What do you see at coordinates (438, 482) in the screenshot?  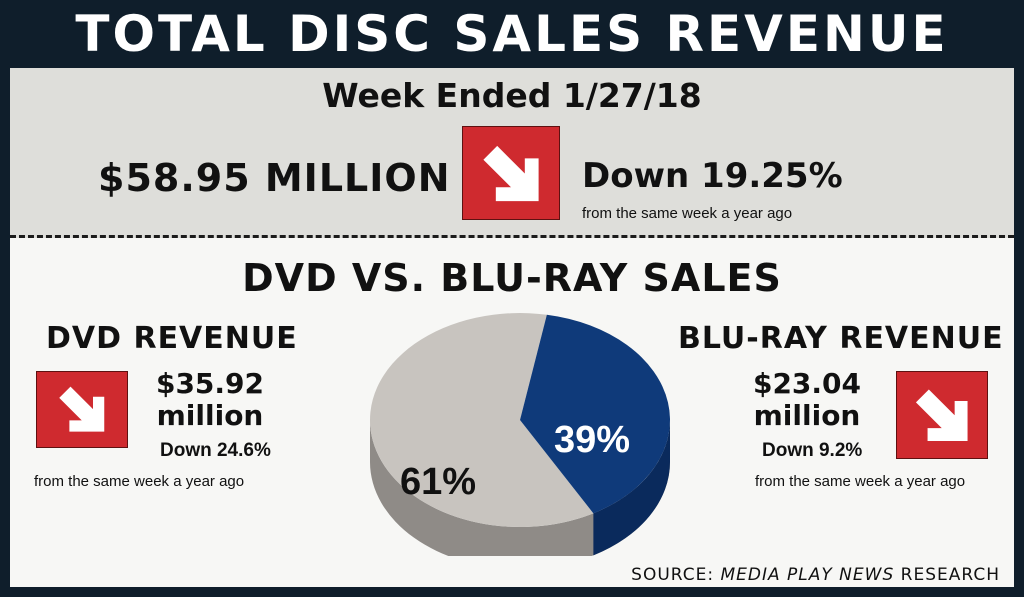 I see `pie-label-dvd: 61%` at bounding box center [438, 482].